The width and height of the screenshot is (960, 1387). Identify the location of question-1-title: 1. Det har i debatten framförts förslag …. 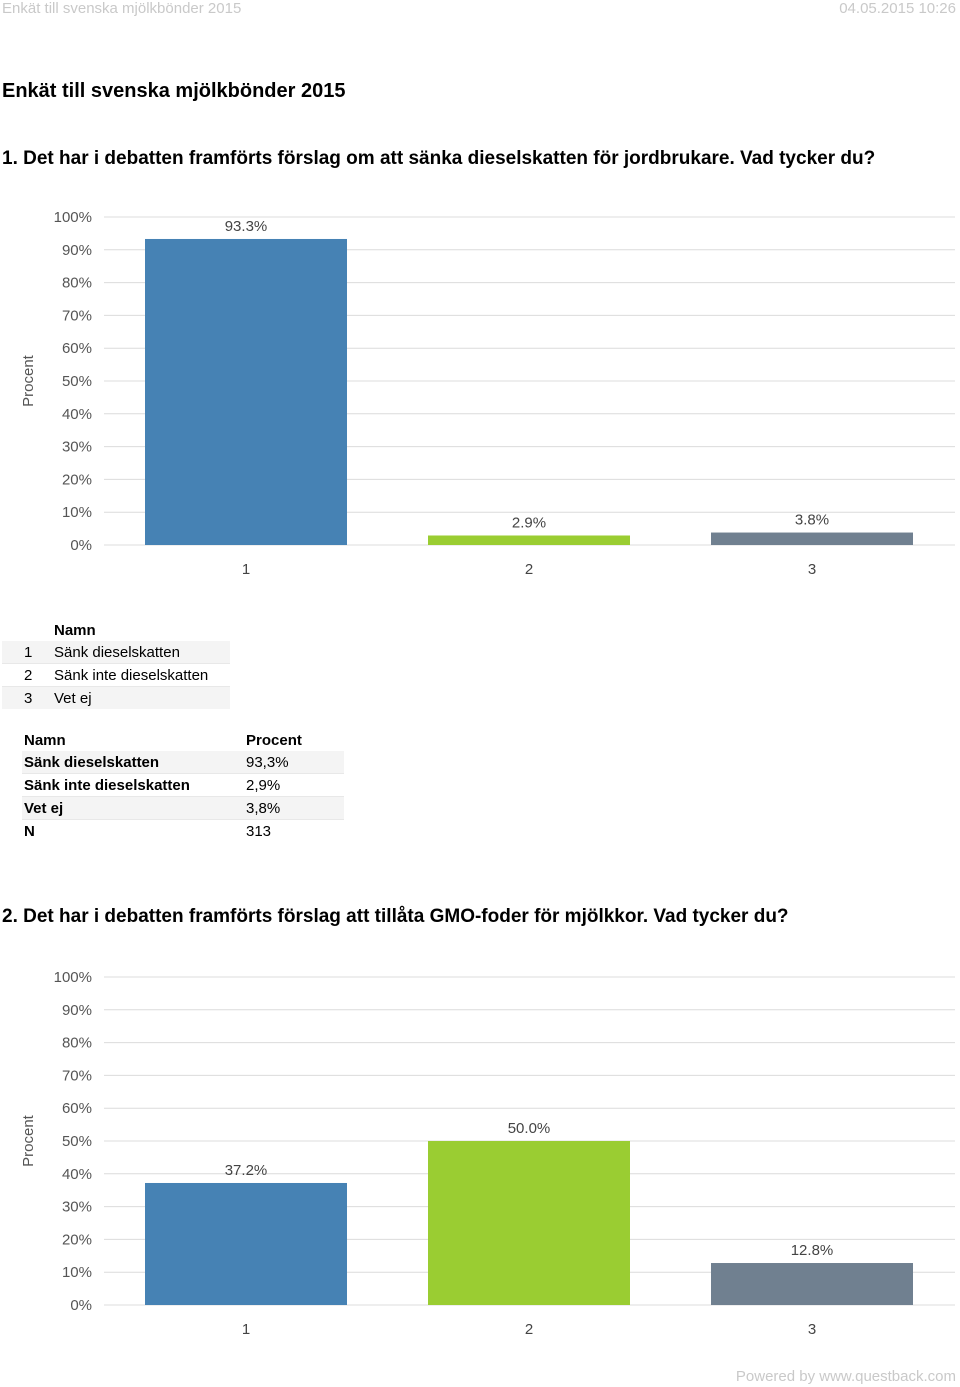
(439, 158).